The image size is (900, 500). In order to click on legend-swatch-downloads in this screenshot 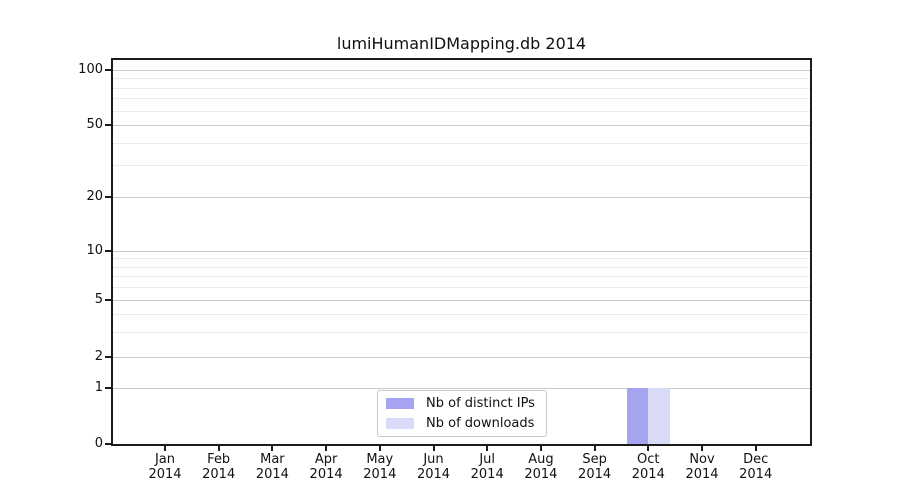, I will do `click(400, 423)`.